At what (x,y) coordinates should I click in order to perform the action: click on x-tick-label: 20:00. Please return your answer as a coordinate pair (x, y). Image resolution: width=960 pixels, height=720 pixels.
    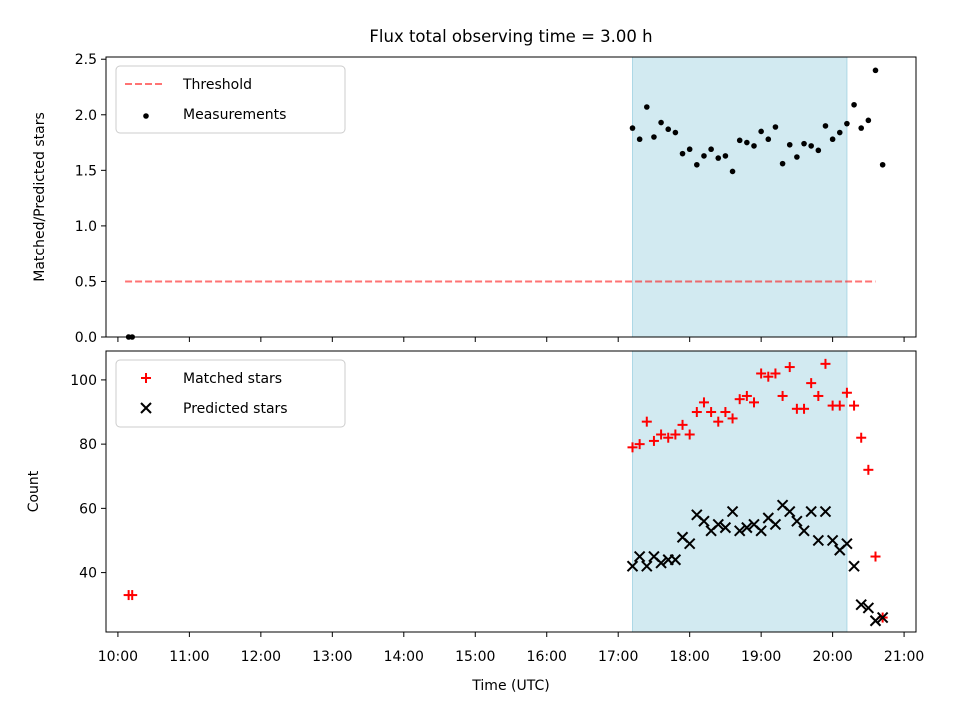
    Looking at the image, I should click on (832, 657).